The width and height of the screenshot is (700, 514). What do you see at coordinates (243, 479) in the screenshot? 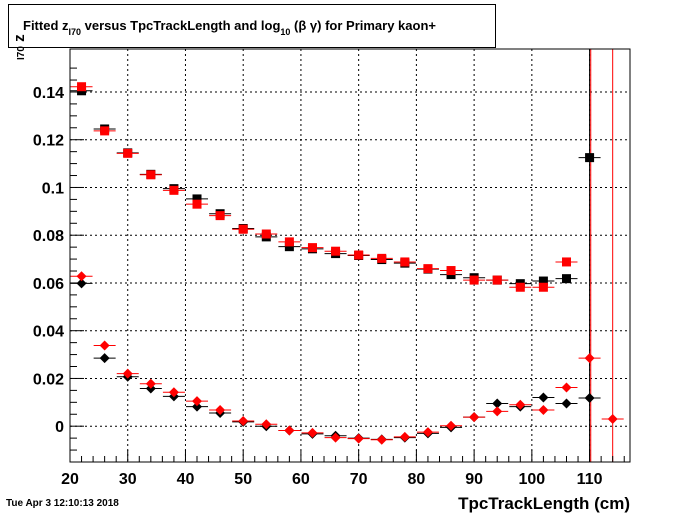
I see `x-tick-label: 50` at bounding box center [243, 479].